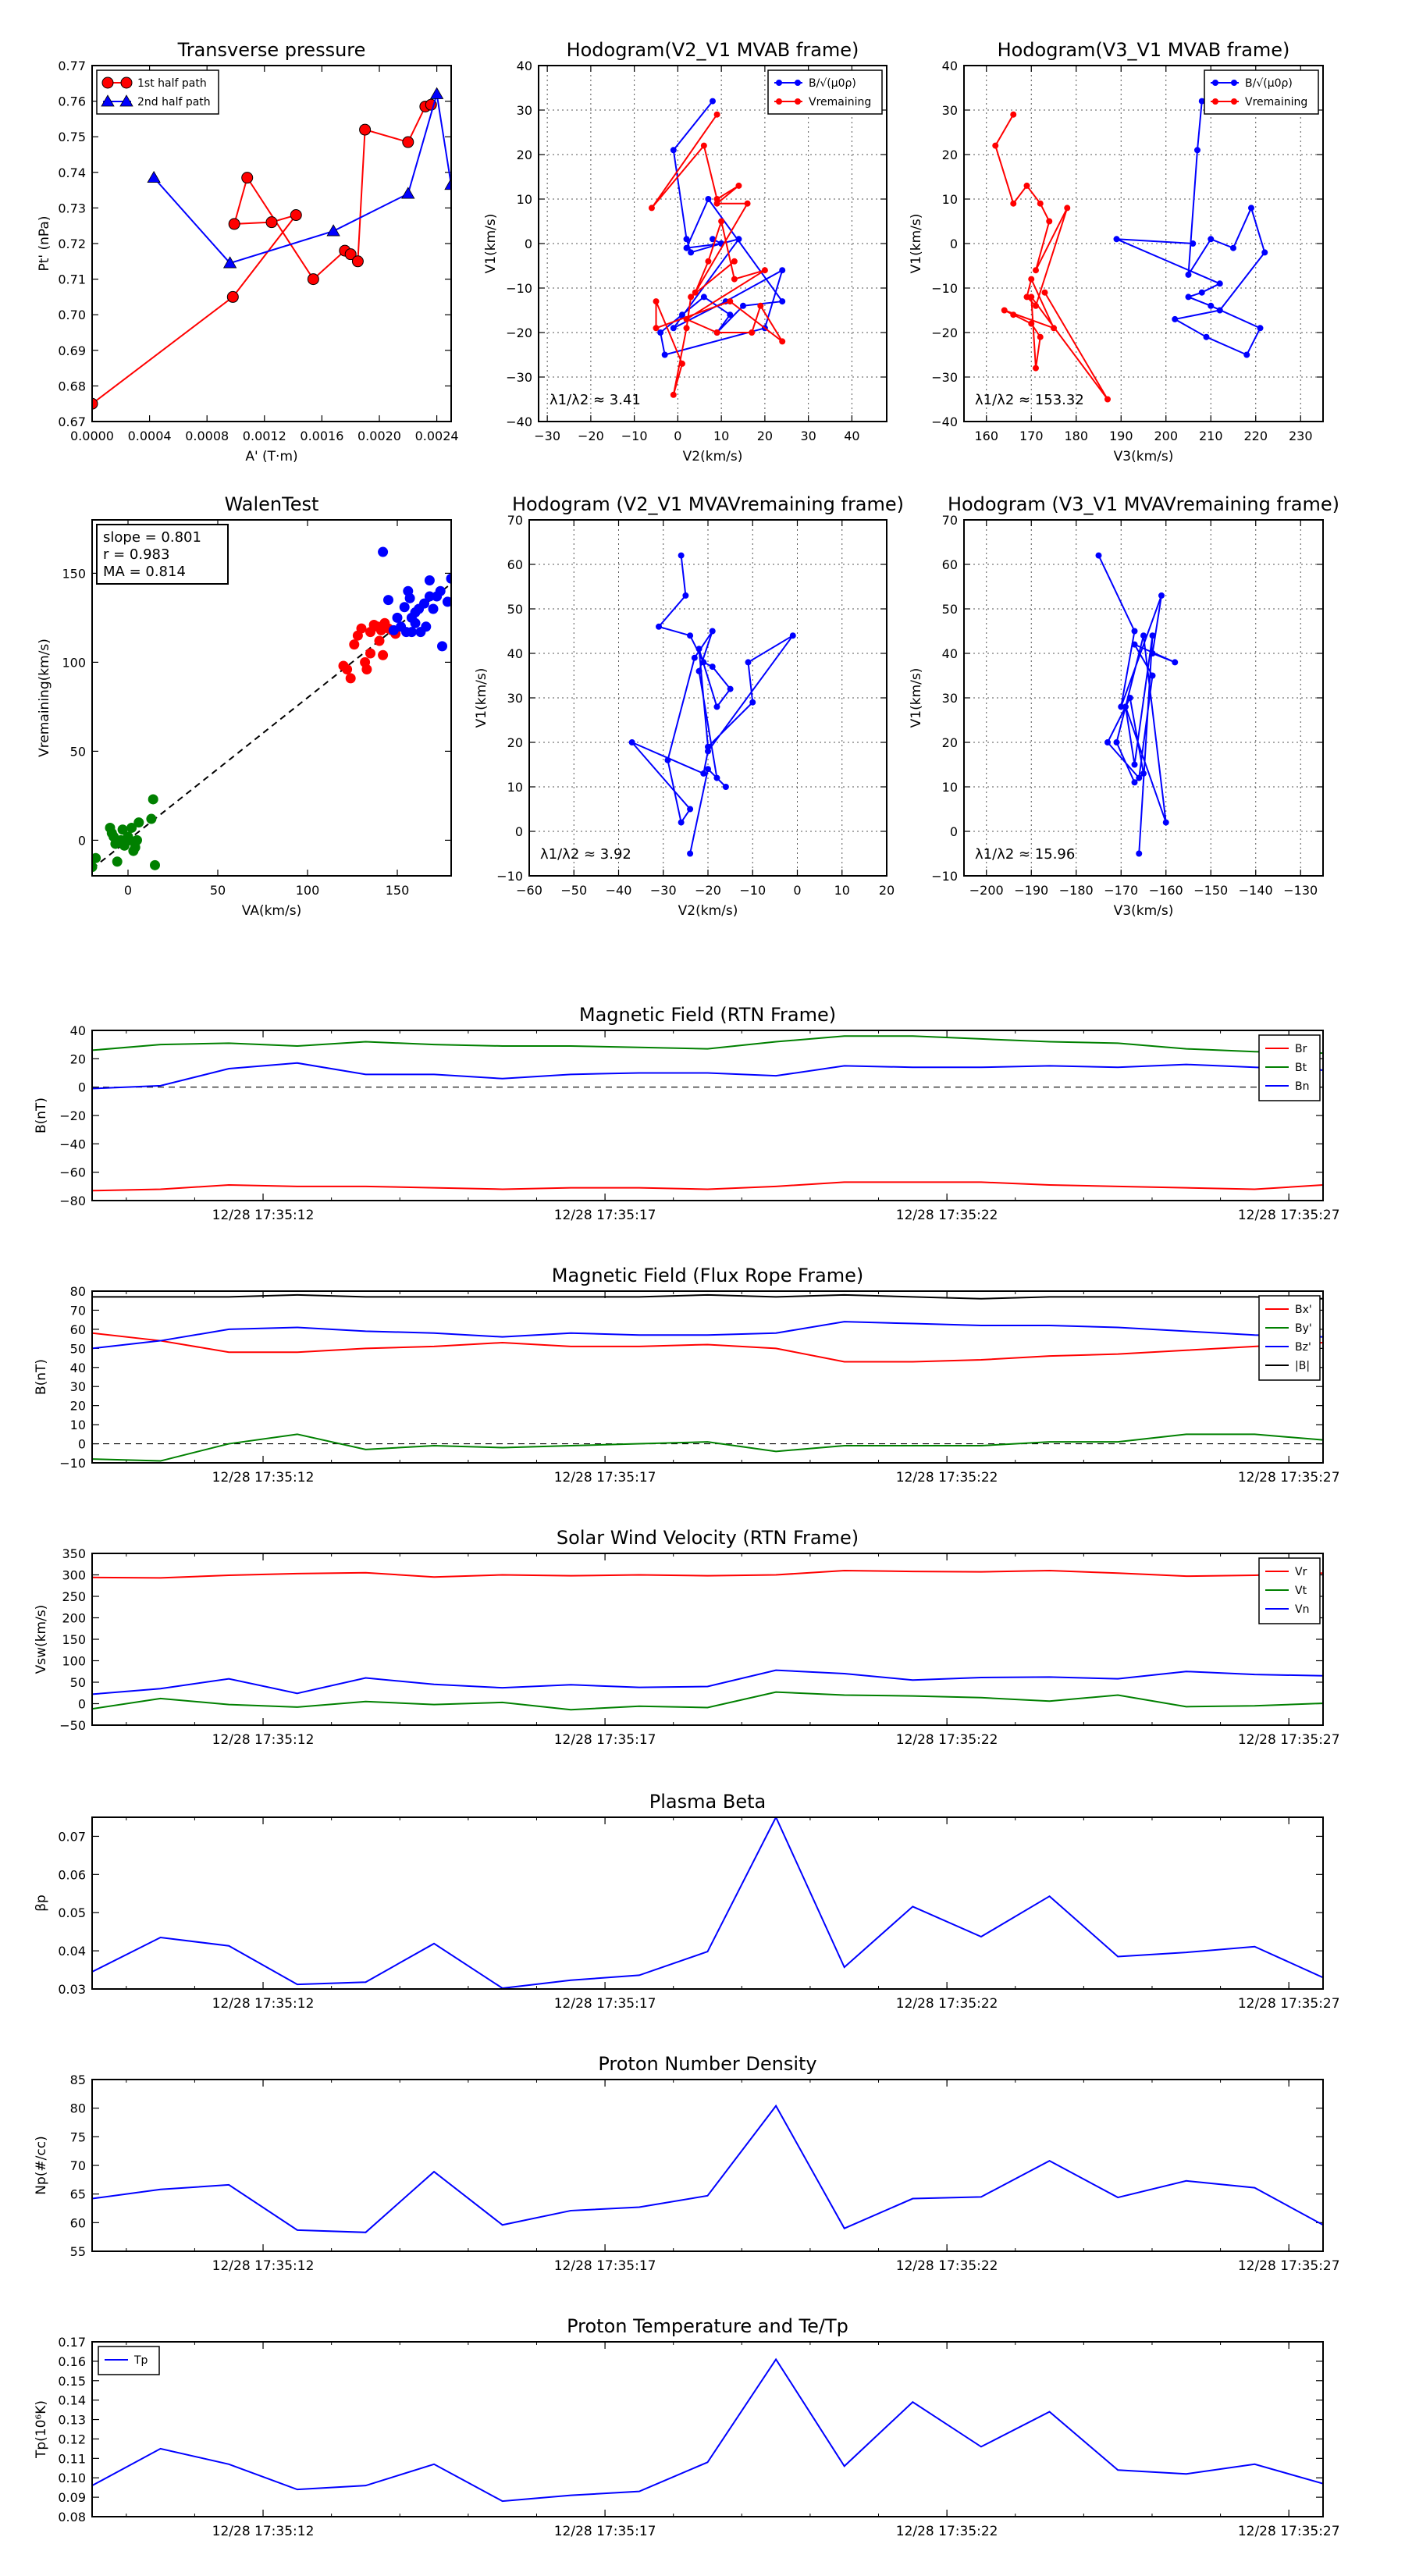 The width and height of the screenshot is (1405, 2576). What do you see at coordinates (708, 1903) in the screenshot?
I see `series-beta` at bounding box center [708, 1903].